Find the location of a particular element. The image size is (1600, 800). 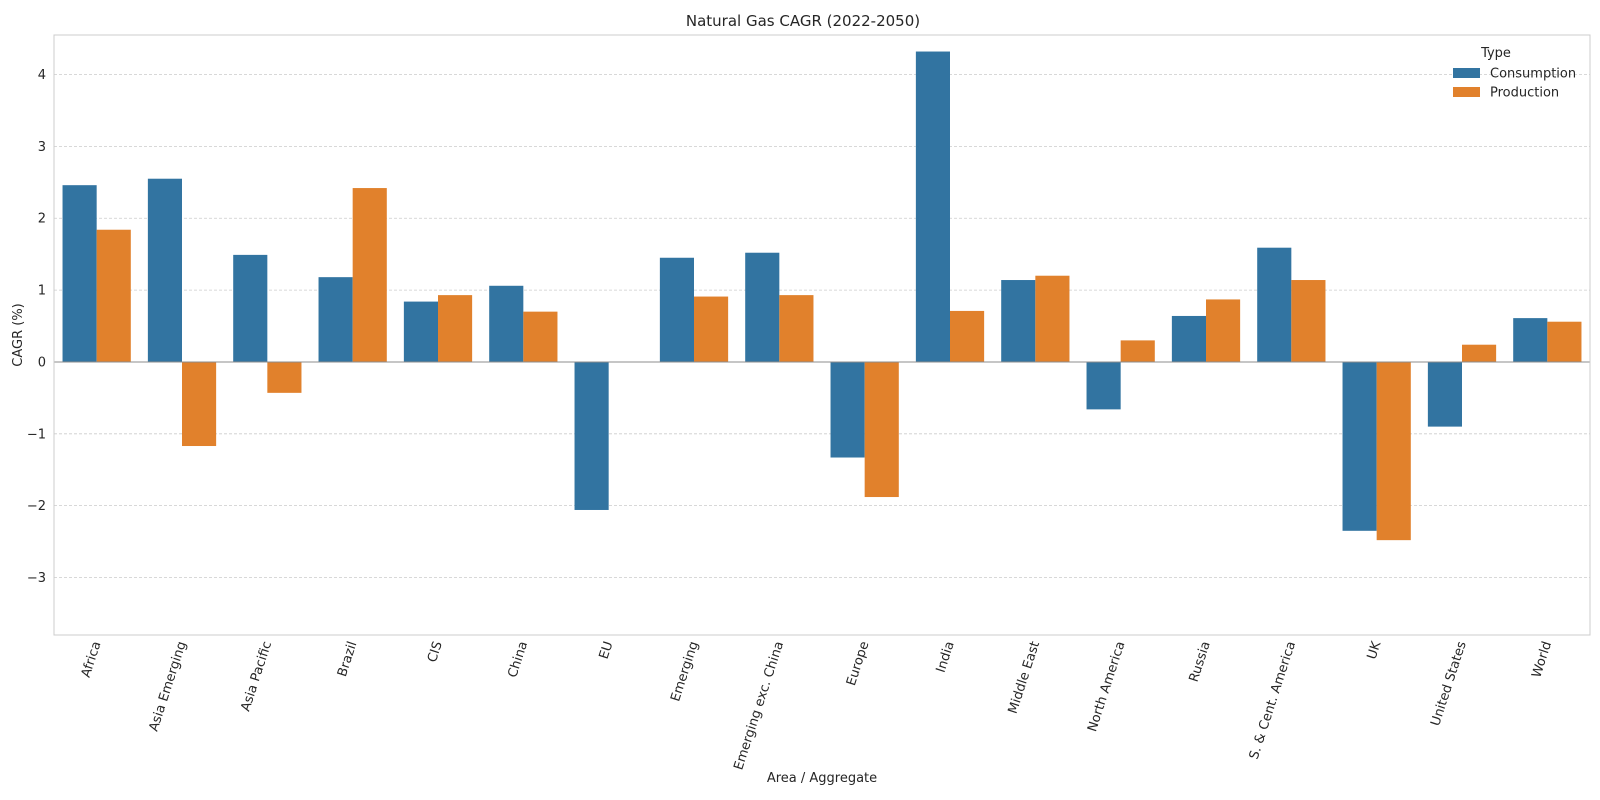

legend-label-production: Production is located at coordinates (1524, 93).